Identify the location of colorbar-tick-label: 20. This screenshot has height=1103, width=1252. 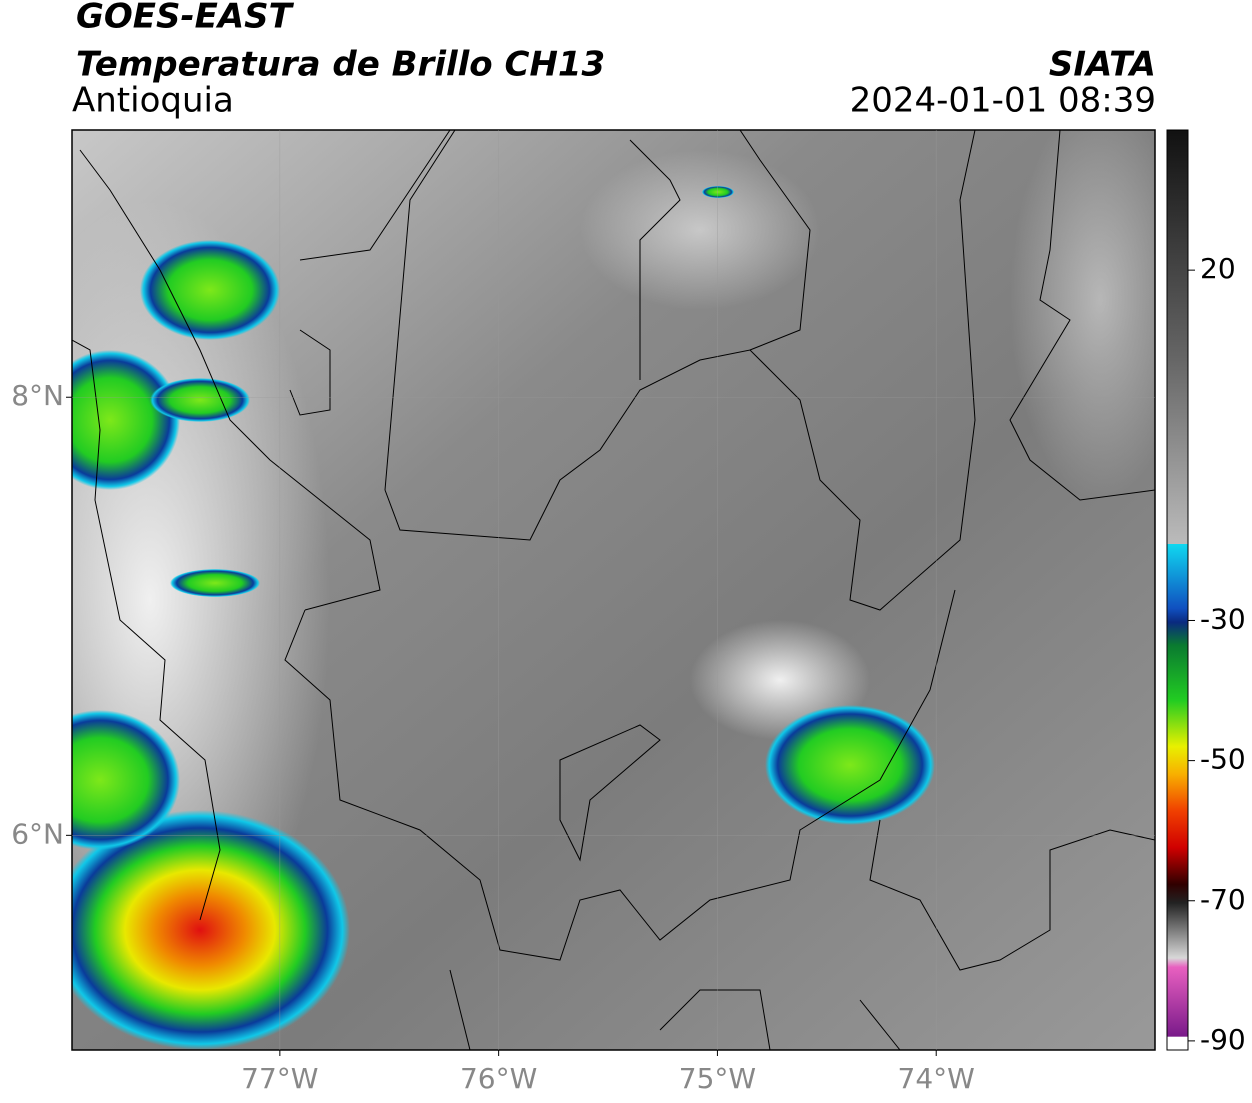
(1218, 268).